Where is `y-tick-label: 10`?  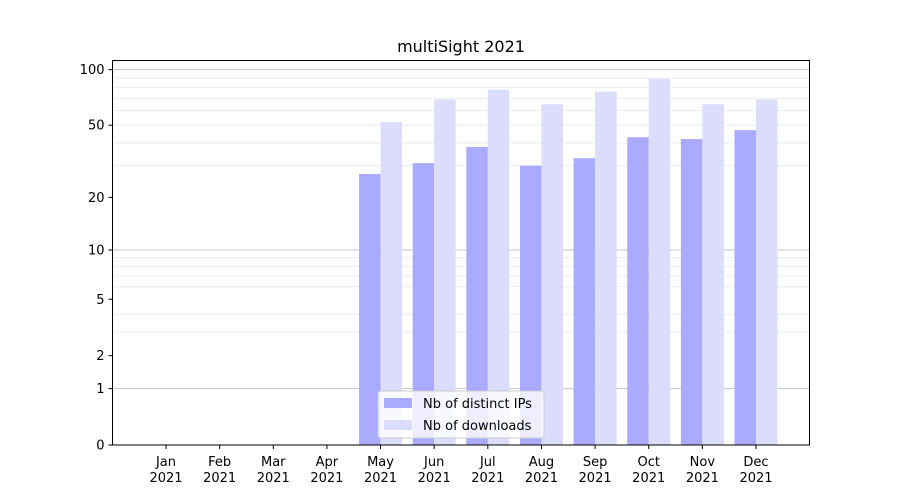 y-tick-label: 10 is located at coordinates (96, 250).